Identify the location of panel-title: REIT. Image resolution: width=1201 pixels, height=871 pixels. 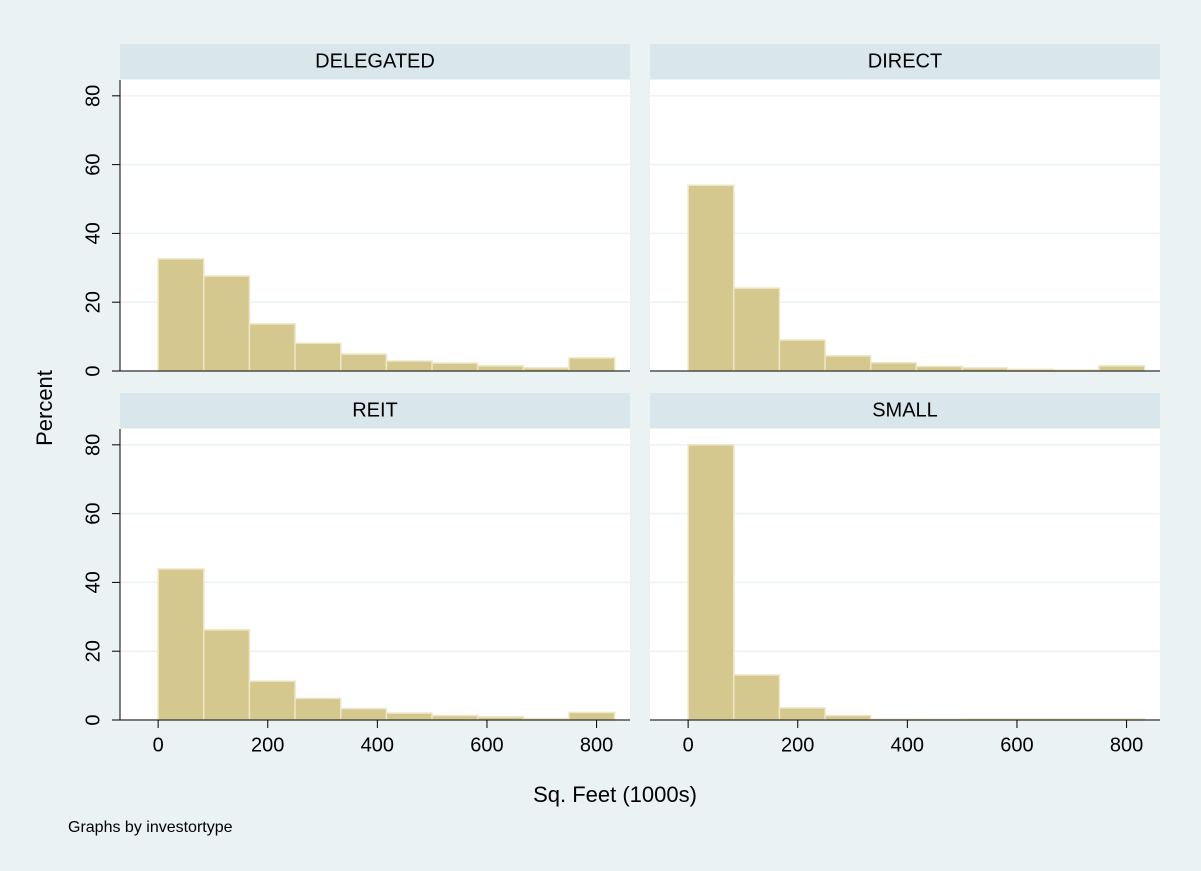
(375, 410).